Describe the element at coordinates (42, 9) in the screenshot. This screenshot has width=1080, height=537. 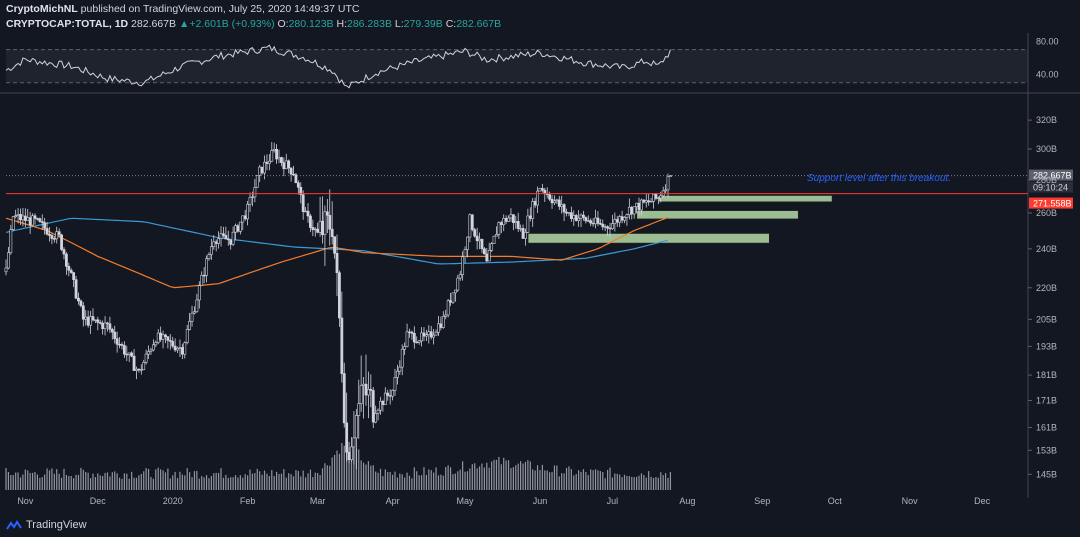
I see `author-name: CryptoMichNL` at that location.